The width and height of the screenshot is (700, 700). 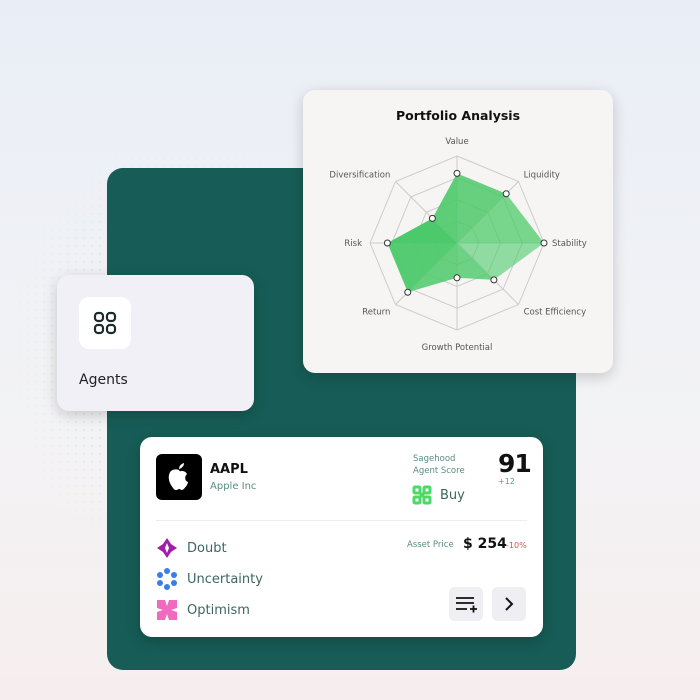 What do you see at coordinates (439, 465) in the screenshot?
I see `agent-score-label: Sagehood Agent Score` at bounding box center [439, 465].